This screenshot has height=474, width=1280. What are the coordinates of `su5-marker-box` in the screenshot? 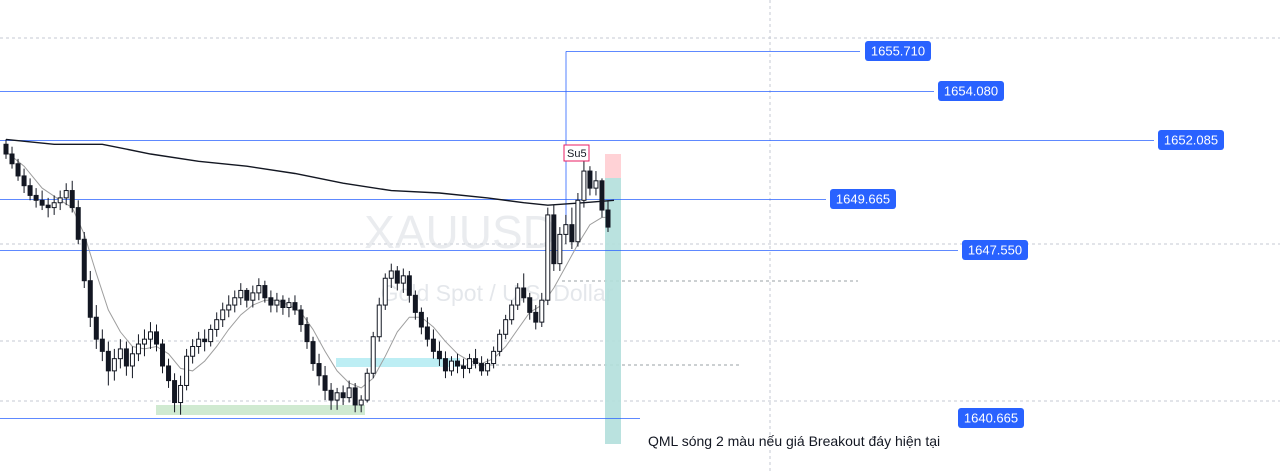 It's located at (576, 153).